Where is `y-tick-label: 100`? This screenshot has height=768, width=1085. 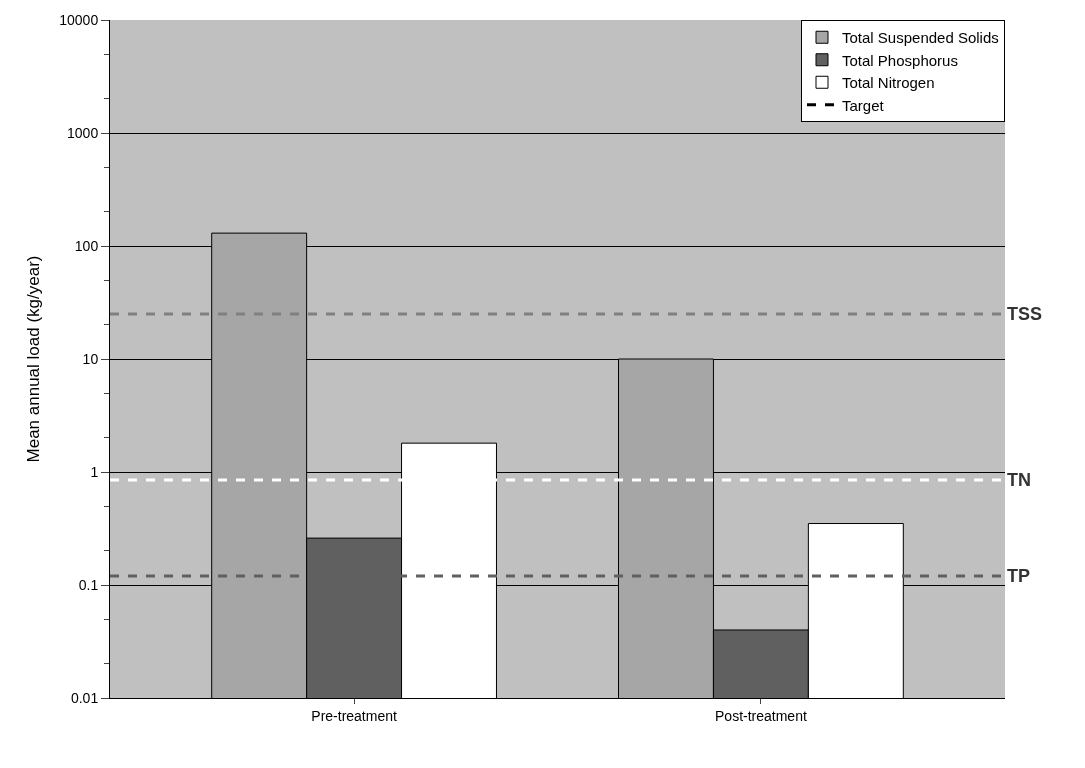
y-tick-label: 100 is located at coordinates (86, 245).